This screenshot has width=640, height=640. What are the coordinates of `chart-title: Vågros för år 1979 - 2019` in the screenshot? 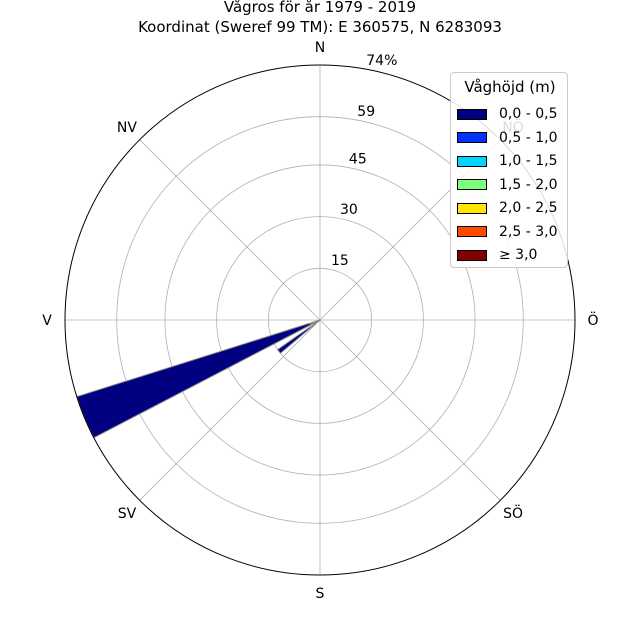 It's located at (320, 8).